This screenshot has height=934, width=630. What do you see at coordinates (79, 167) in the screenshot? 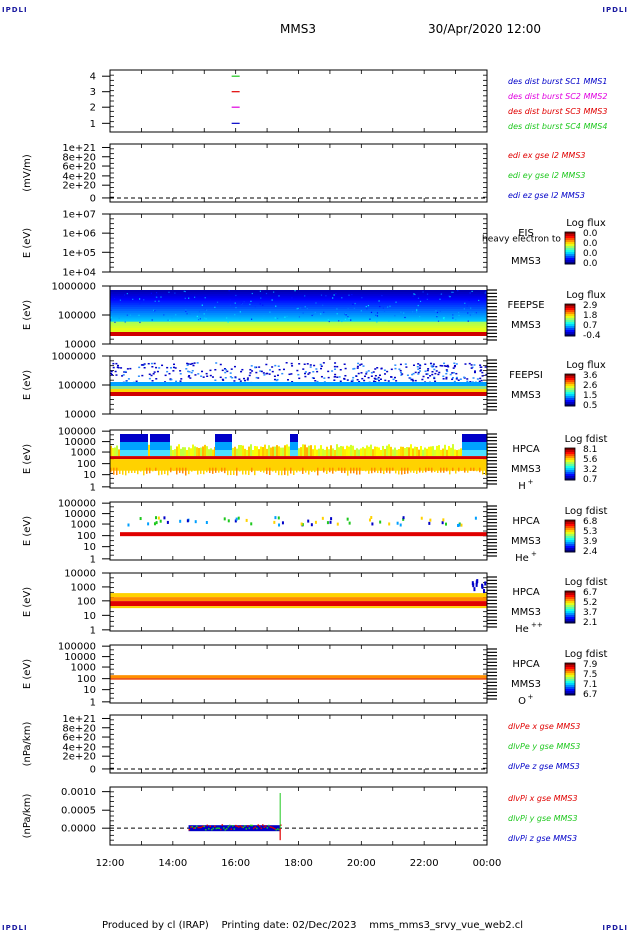
I see `ytick-label: 6e+20` at bounding box center [79, 167].